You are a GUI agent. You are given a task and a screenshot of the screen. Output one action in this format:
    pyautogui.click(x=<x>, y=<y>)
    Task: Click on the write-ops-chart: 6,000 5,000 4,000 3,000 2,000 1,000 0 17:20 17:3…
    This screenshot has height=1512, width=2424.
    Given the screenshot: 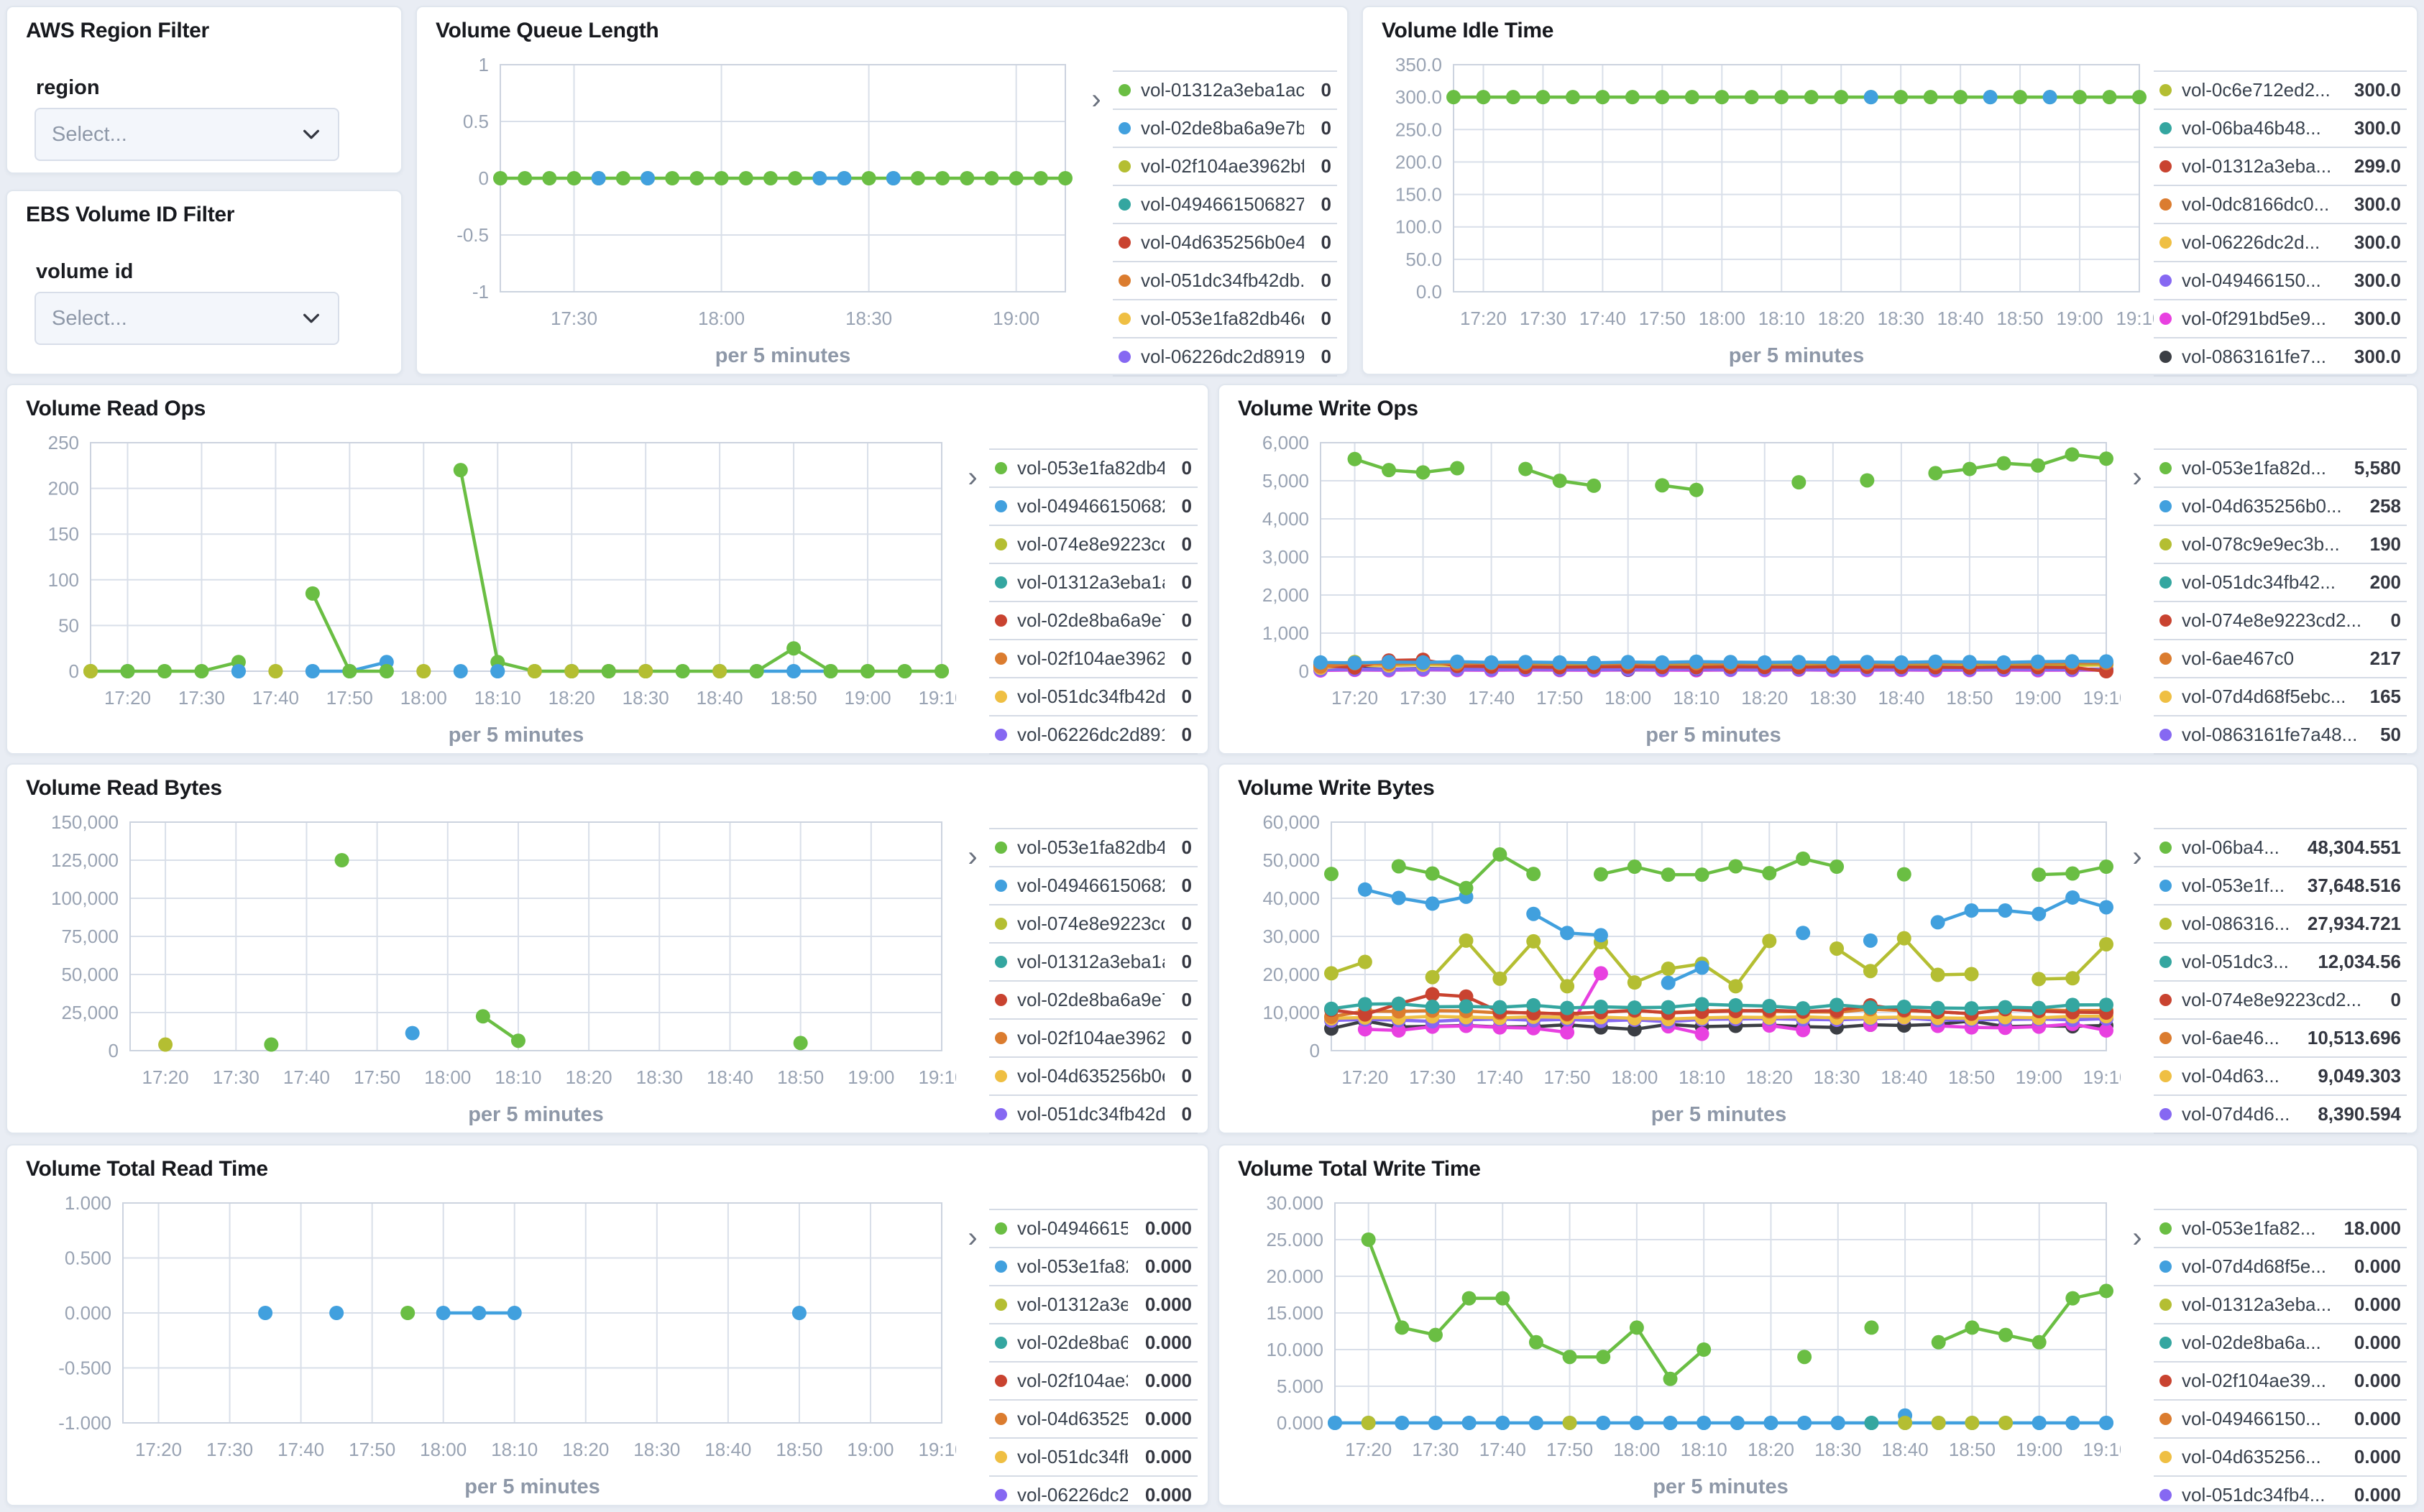 What is the action you would take?
    pyautogui.click(x=1676, y=589)
    